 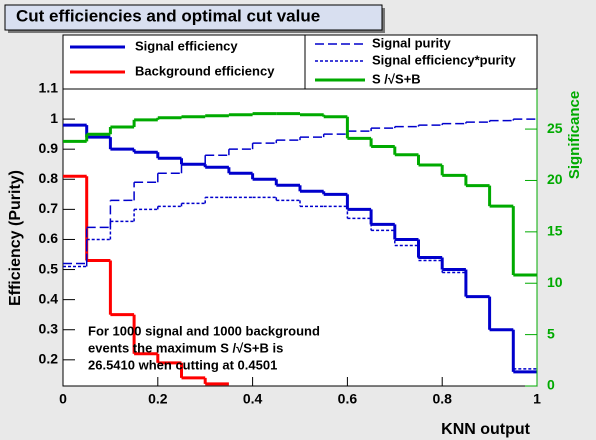 I want to click on x-tick-label: 0.8, so click(x=442, y=399).